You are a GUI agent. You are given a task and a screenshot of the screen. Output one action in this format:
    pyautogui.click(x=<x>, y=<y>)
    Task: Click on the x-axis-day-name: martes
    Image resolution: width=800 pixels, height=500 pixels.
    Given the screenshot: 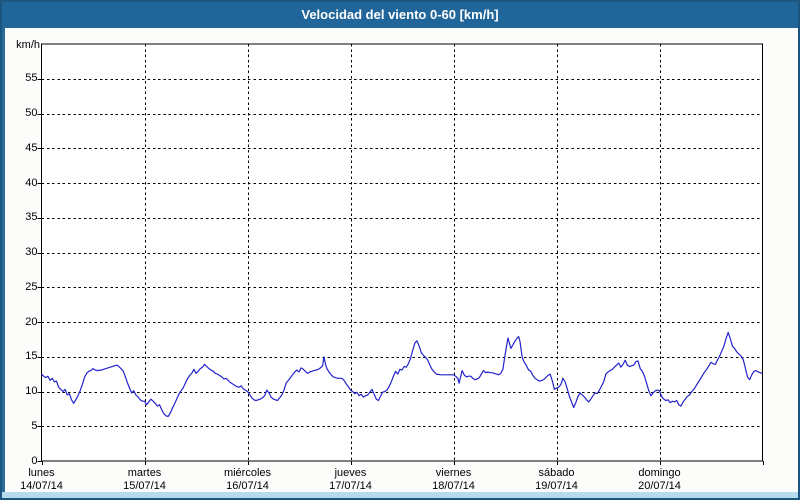 What is the action you would take?
    pyautogui.click(x=144, y=473)
    